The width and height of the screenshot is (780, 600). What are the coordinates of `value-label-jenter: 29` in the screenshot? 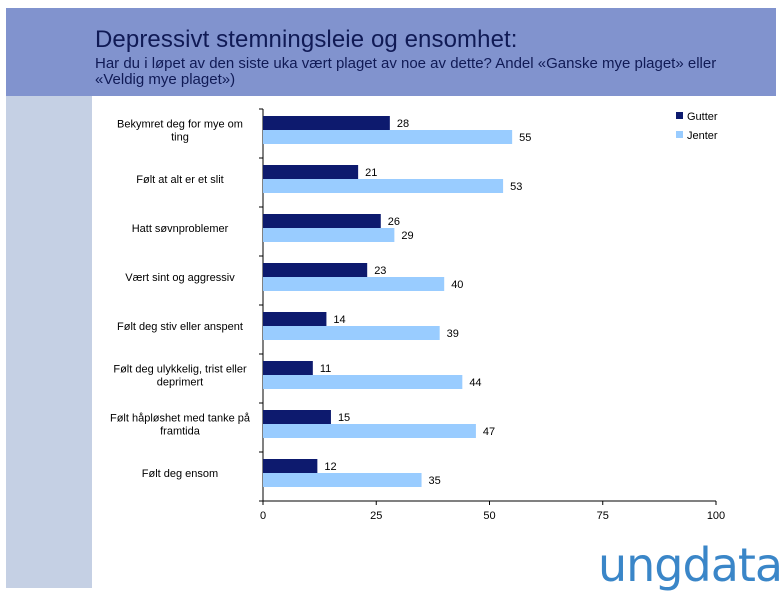 It's located at (407, 236).